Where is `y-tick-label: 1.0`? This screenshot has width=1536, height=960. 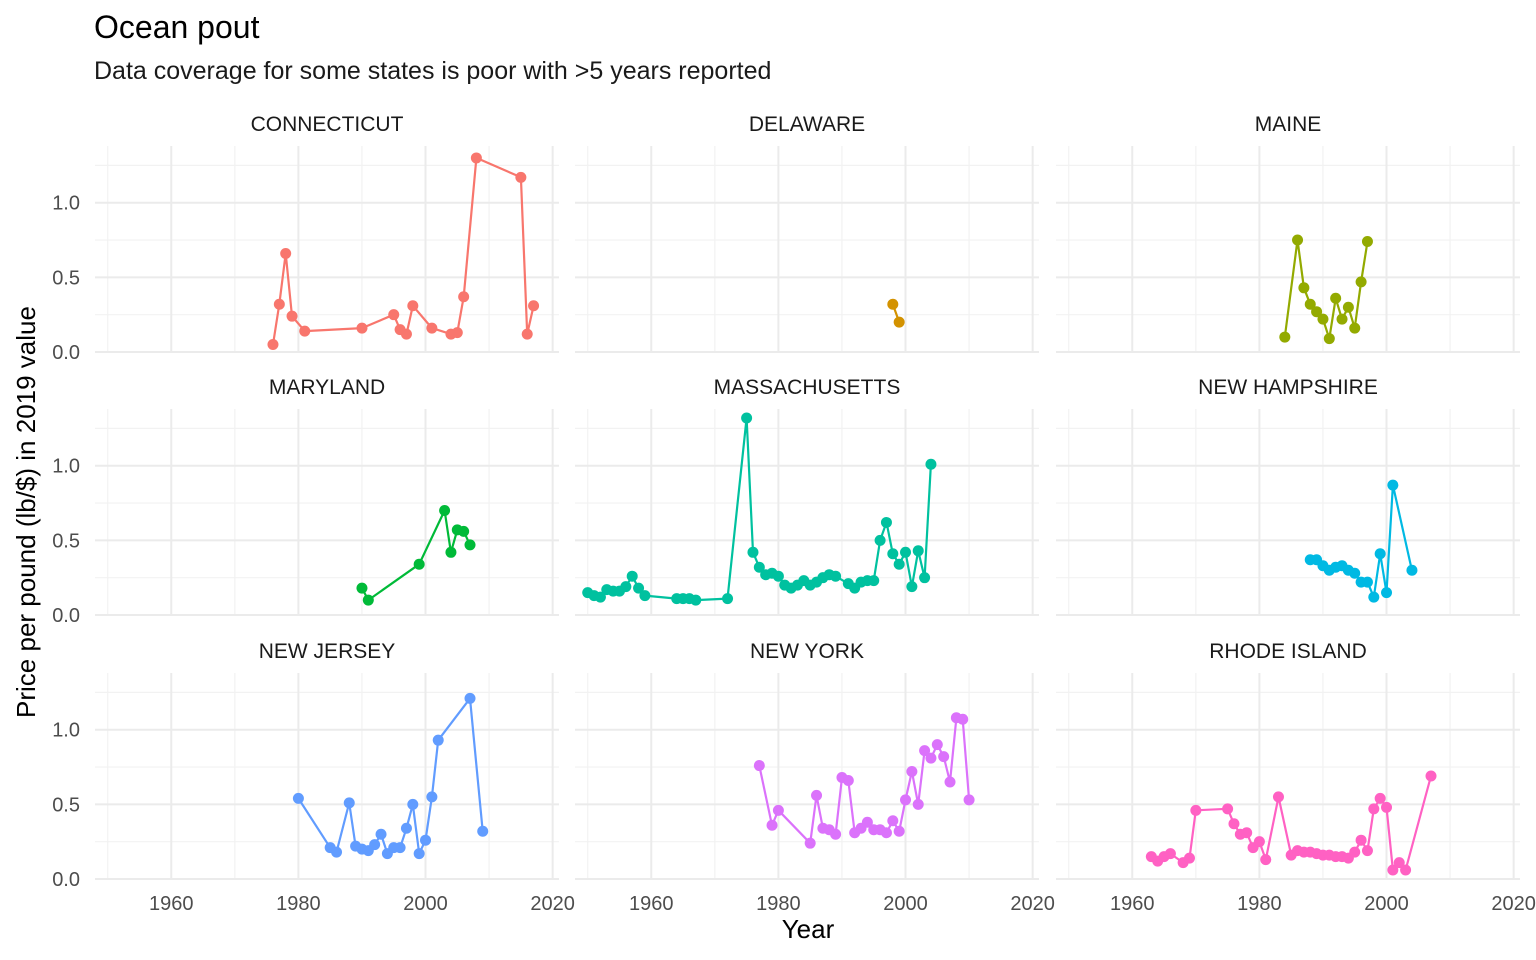 y-tick-label: 1.0 is located at coordinates (66, 467).